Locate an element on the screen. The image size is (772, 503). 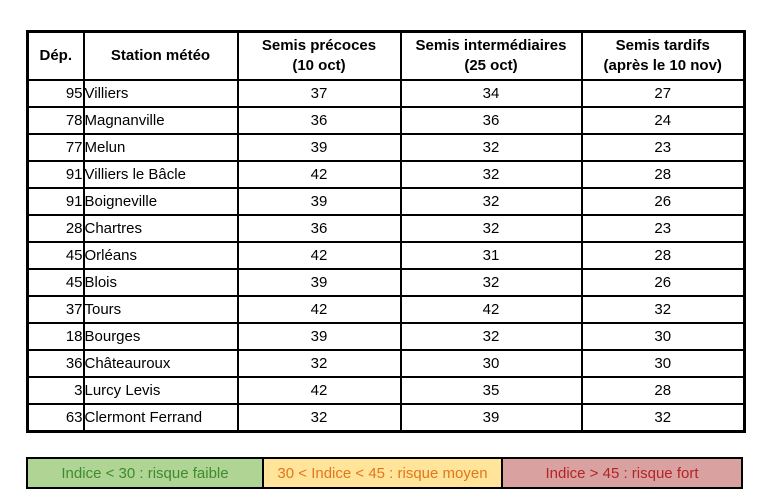
table-row: 3 Lurcy Levis 42 35 28 is located at coordinates (386, 390).